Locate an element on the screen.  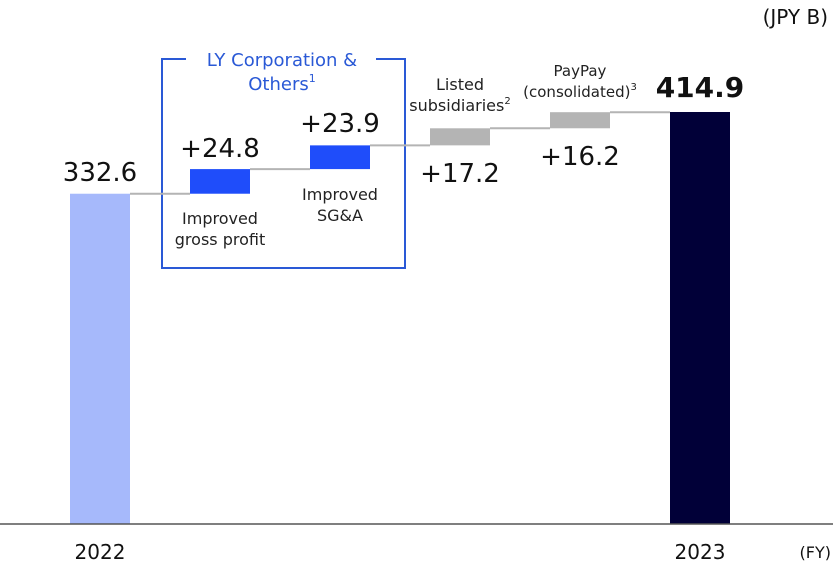
bar-gross-profit is located at coordinates (220, 181).